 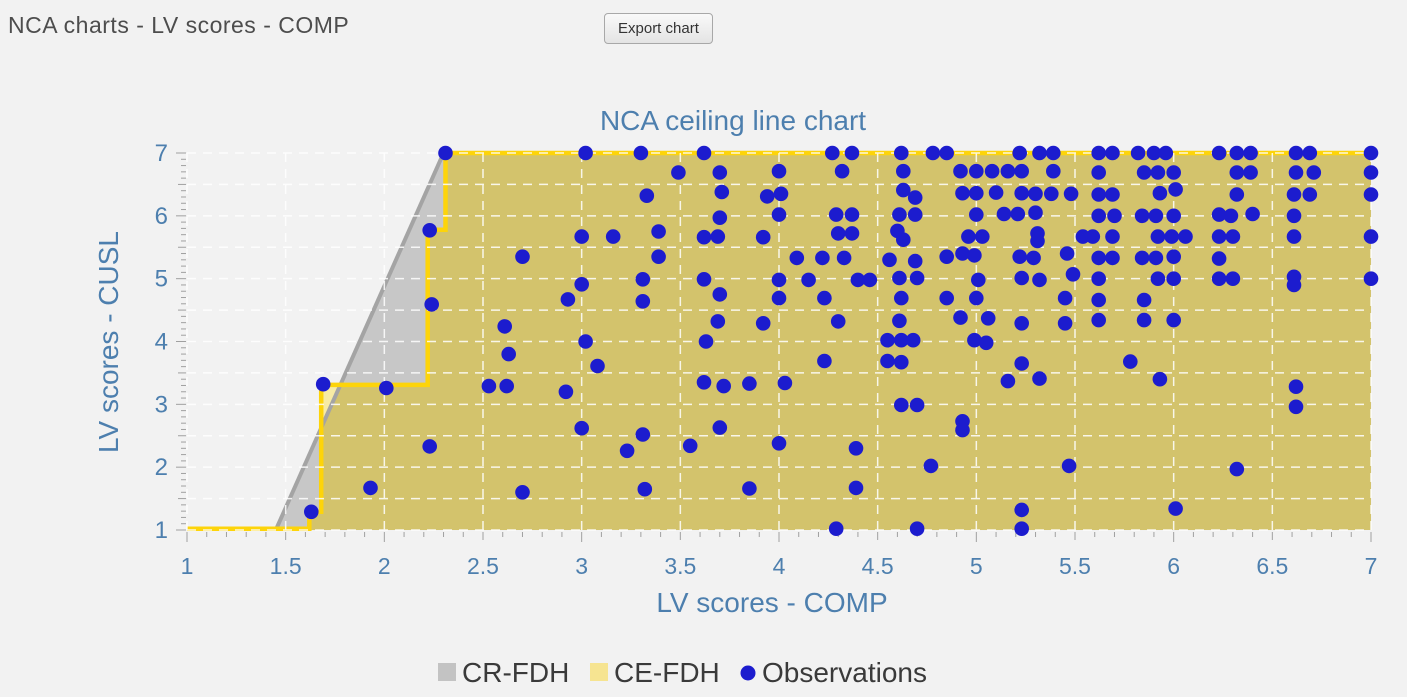 I want to click on y-tick-label: 5, so click(x=161, y=279).